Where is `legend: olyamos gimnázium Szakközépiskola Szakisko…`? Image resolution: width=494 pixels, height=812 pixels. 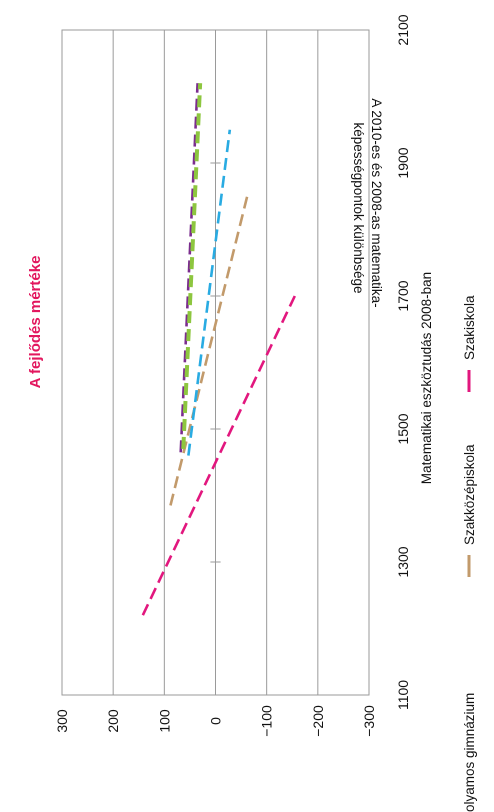 legend: olyamos gimnázium Szakközépiskola Szakisko… is located at coordinates (469, 553).